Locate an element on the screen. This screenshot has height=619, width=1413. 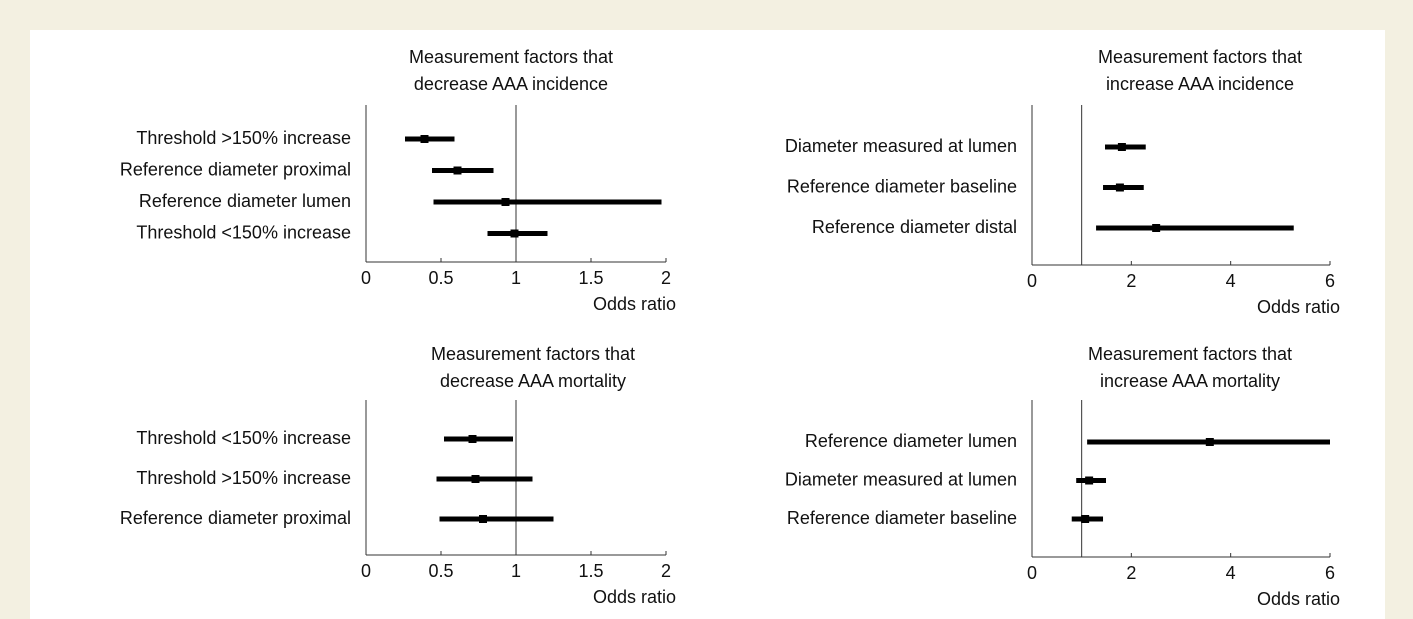
chart-title: decrease AAA incidence is located at coordinates (511, 84).